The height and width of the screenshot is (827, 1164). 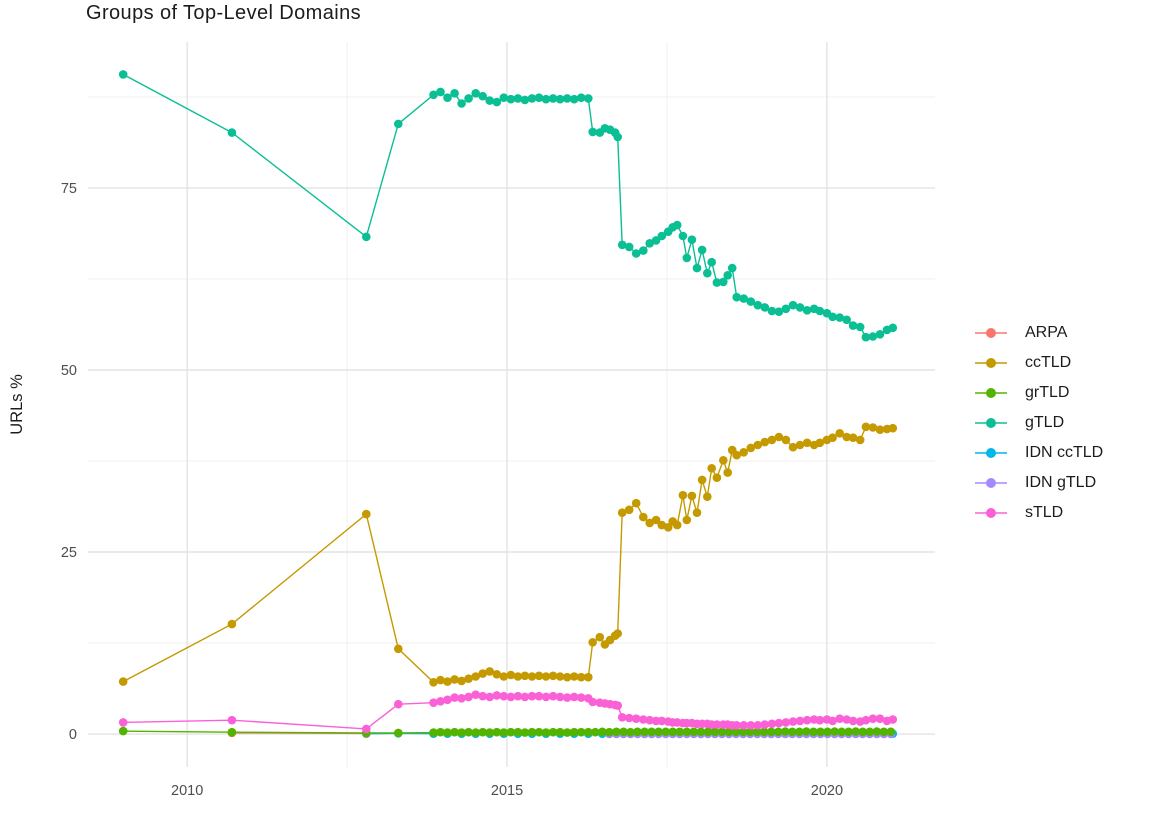 I want to click on x-tick-label: 2010, so click(x=187, y=791).